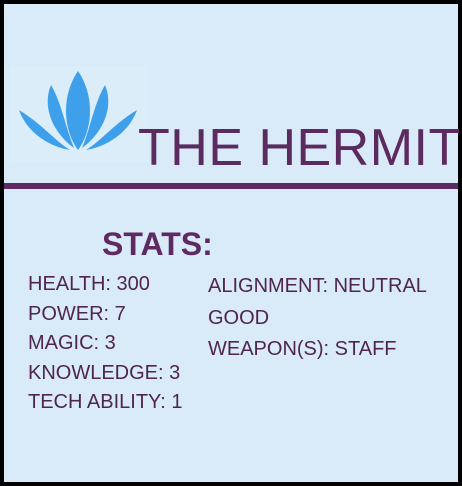 This screenshot has height=486, width=462. I want to click on logo, so click(79, 114).